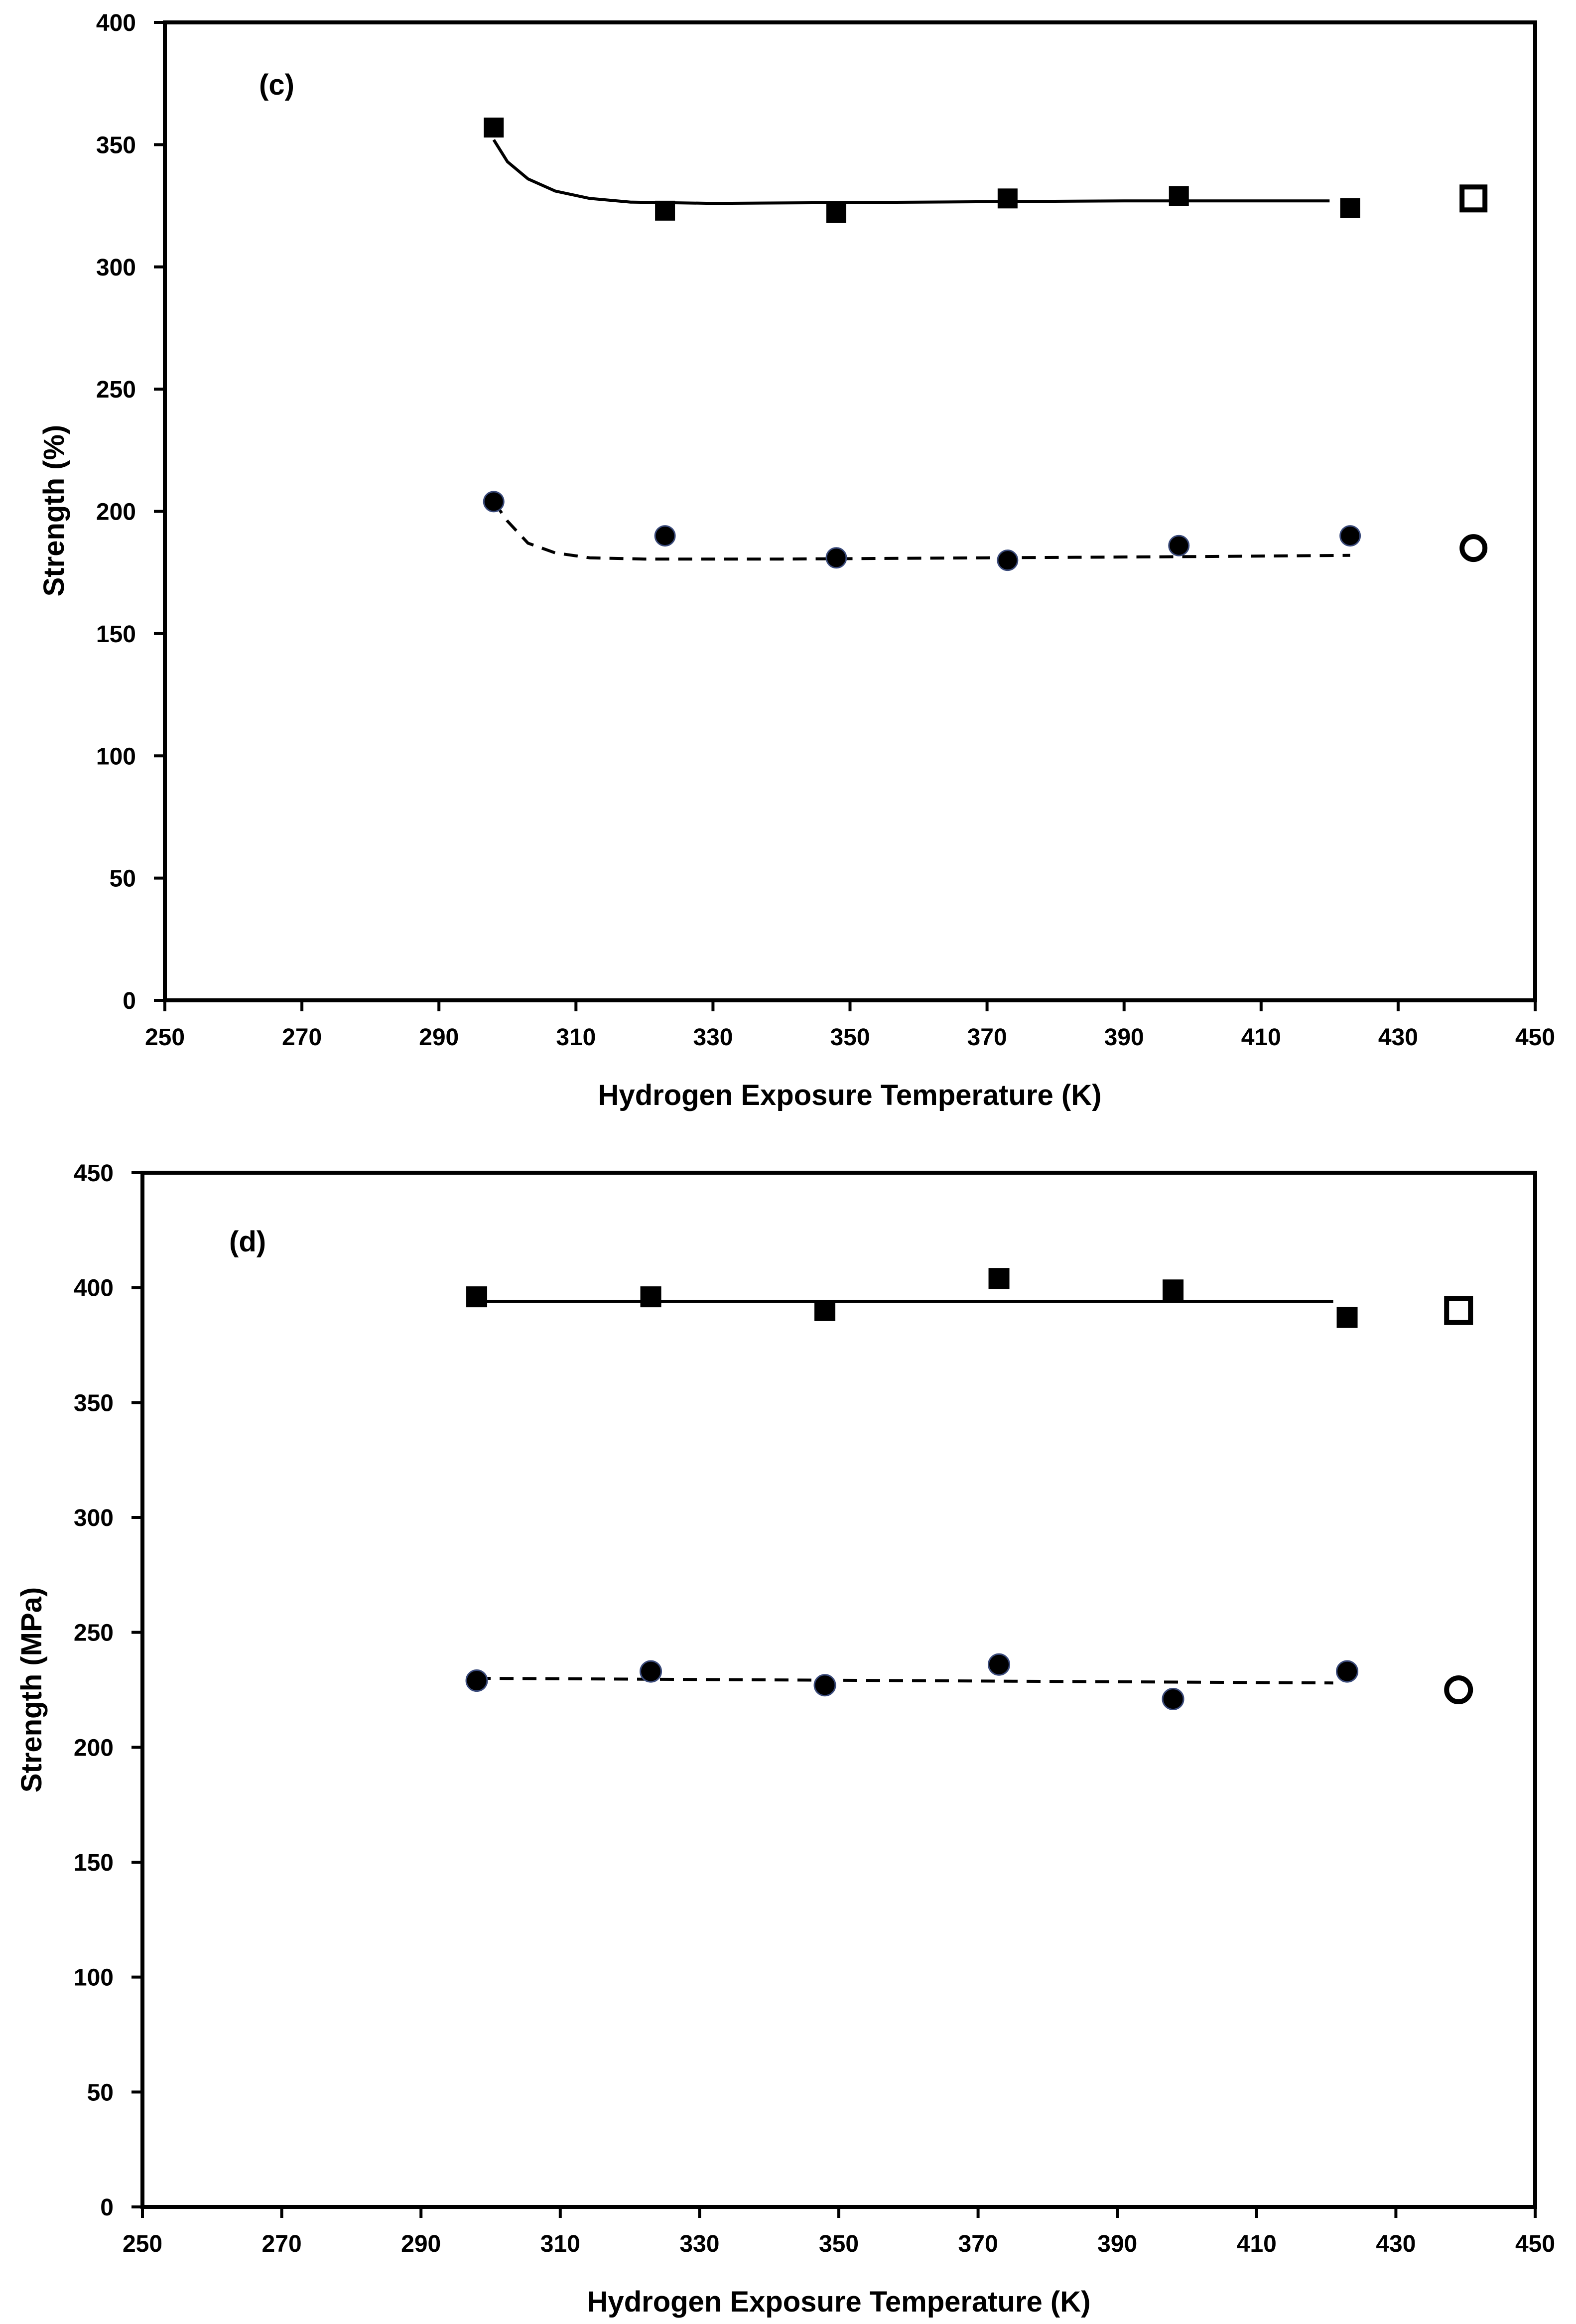 The image size is (1576, 2324). What do you see at coordinates (54, 511) in the screenshot?
I see `y-axis-title: Strength (%)` at bounding box center [54, 511].